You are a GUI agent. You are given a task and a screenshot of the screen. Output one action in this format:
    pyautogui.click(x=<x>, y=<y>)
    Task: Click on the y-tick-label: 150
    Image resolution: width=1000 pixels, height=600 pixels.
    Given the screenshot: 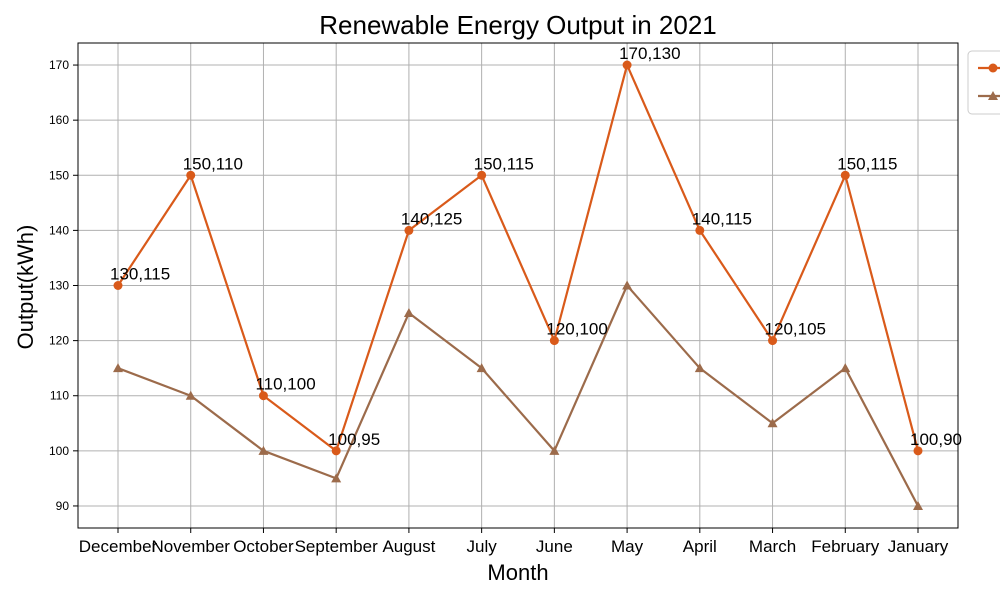 What is the action you would take?
    pyautogui.click(x=59, y=175)
    